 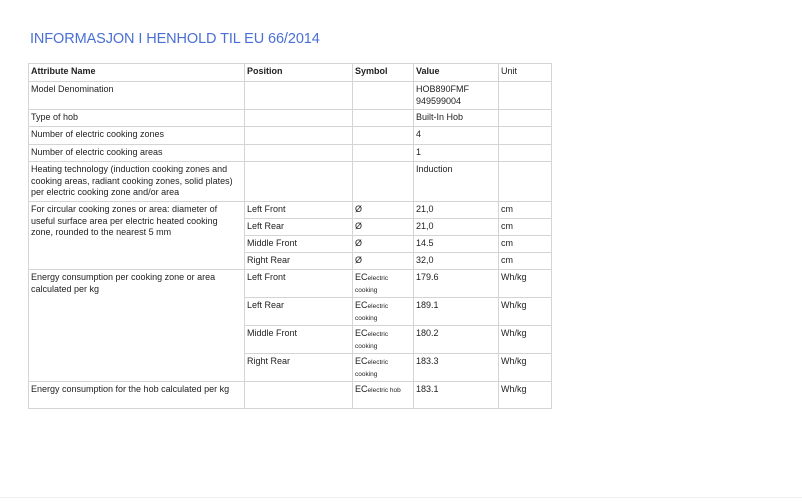 What do you see at coordinates (456, 367) in the screenshot?
I see `value: 183.3` at bounding box center [456, 367].